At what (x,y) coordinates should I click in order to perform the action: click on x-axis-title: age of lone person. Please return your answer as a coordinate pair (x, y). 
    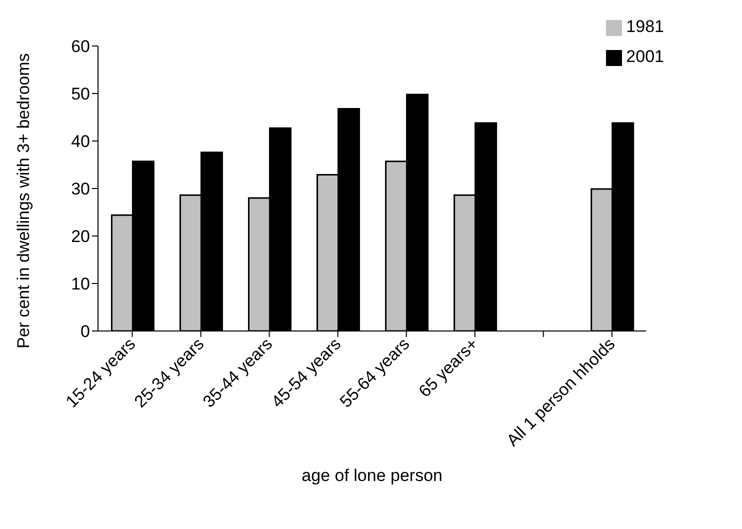
    Looking at the image, I should click on (372, 475).